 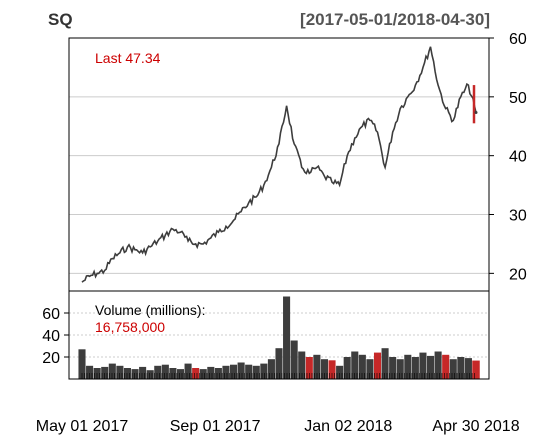 What do you see at coordinates (348, 426) in the screenshot?
I see `x-tick-label: Jan 02 2018` at bounding box center [348, 426].